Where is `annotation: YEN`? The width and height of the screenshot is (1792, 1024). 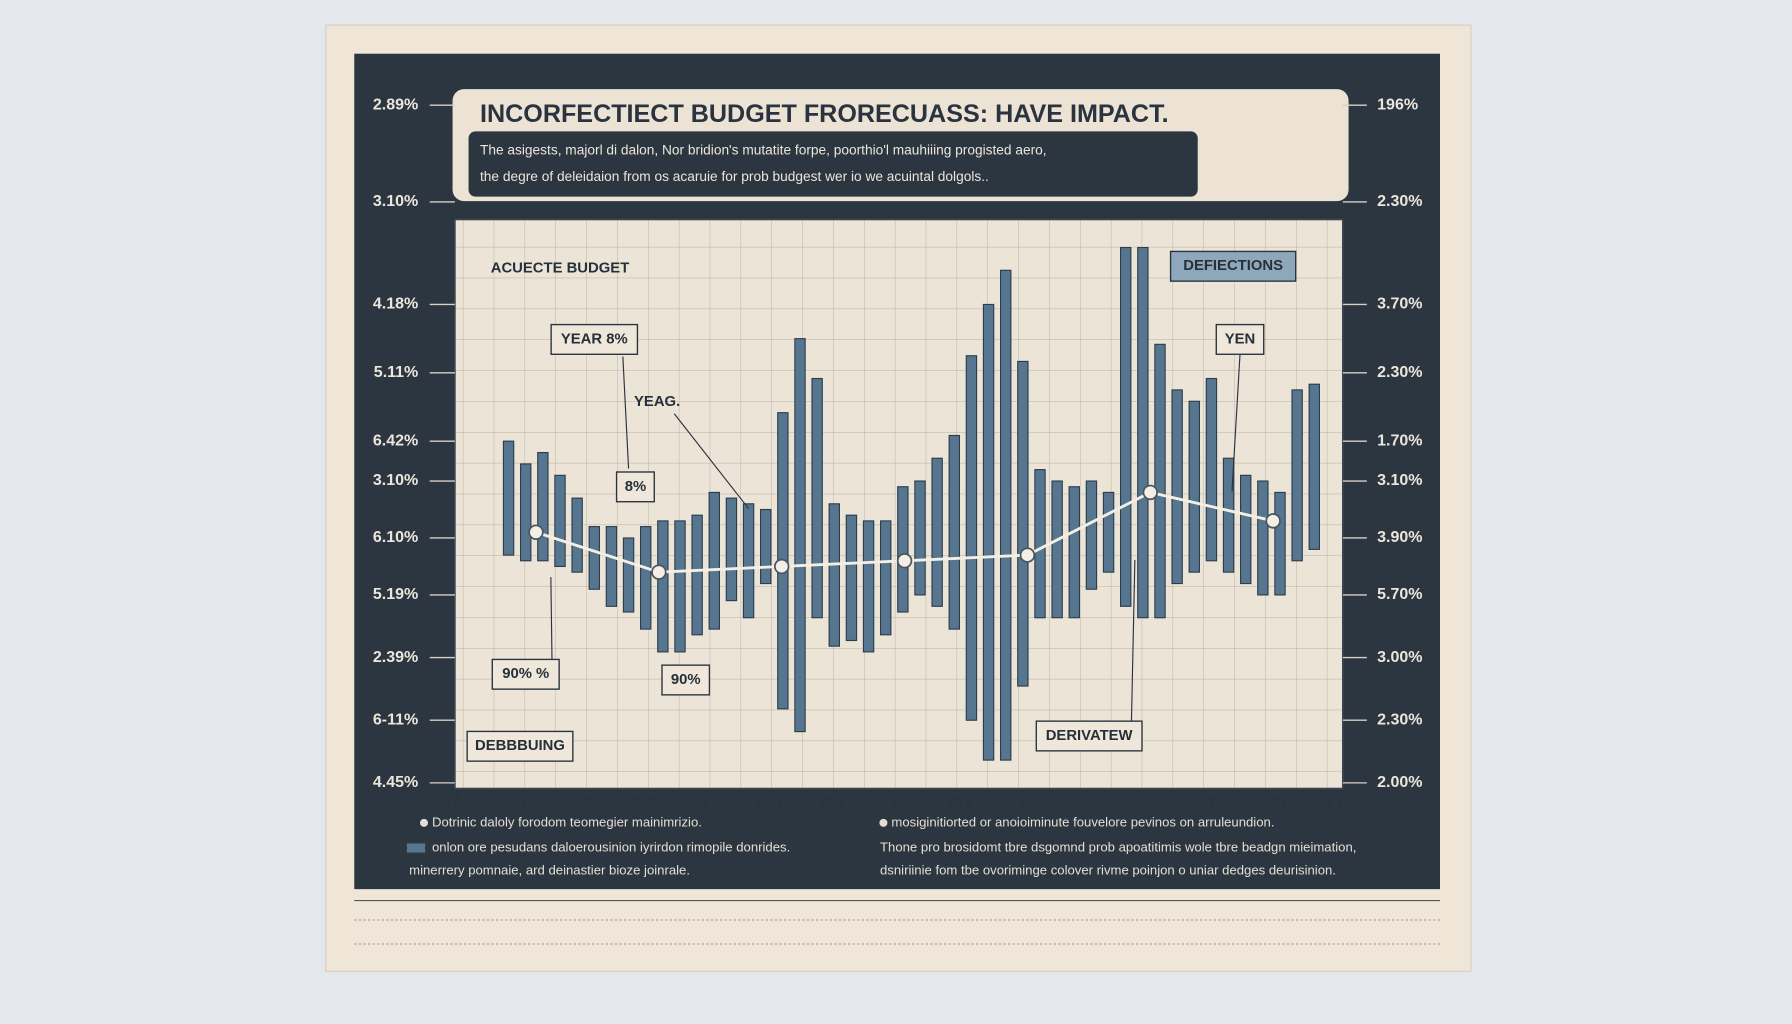
annotation: YEN is located at coordinates (1240, 339).